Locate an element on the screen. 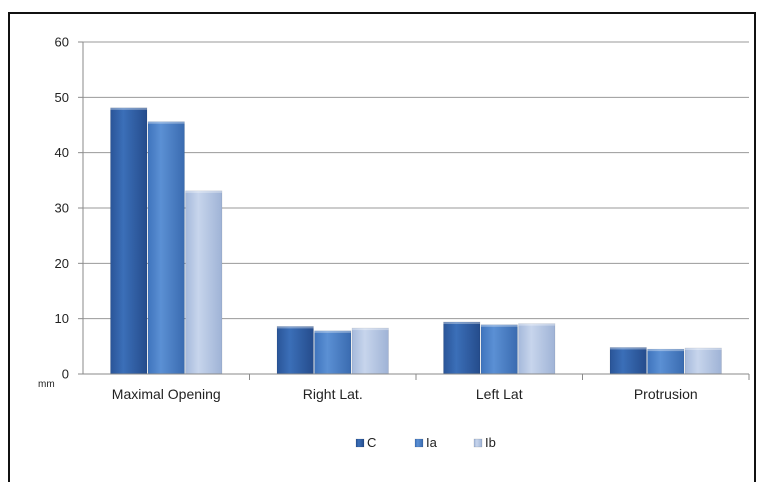 The height and width of the screenshot is (483, 764). legend-swatch-ib is located at coordinates (478, 443).